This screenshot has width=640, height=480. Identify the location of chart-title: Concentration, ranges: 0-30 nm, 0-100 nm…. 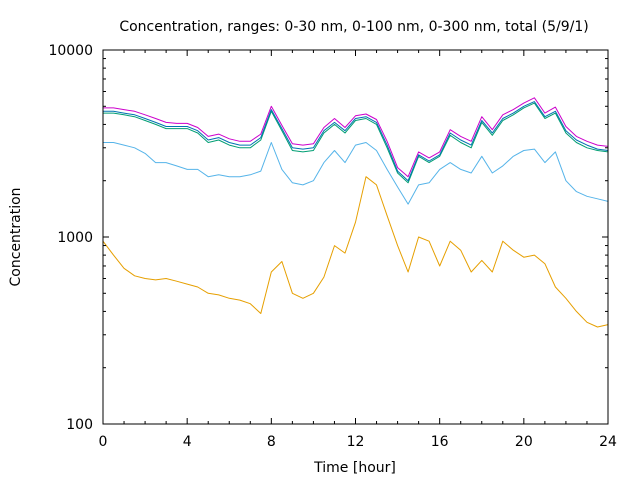
(353, 27).